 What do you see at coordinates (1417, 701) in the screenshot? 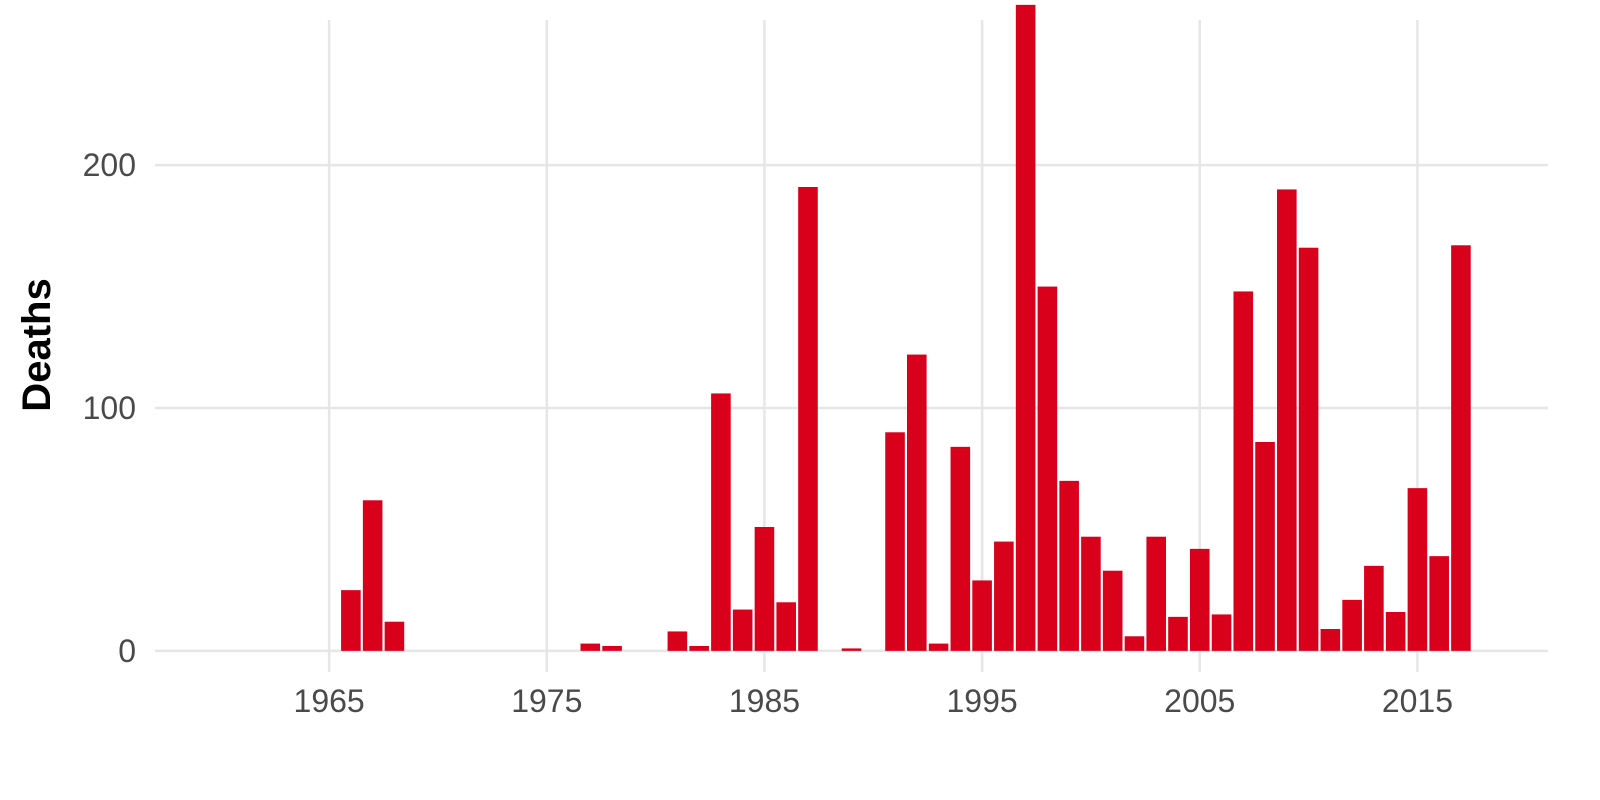
I see `x-tick-label-2015: 2015` at bounding box center [1417, 701].